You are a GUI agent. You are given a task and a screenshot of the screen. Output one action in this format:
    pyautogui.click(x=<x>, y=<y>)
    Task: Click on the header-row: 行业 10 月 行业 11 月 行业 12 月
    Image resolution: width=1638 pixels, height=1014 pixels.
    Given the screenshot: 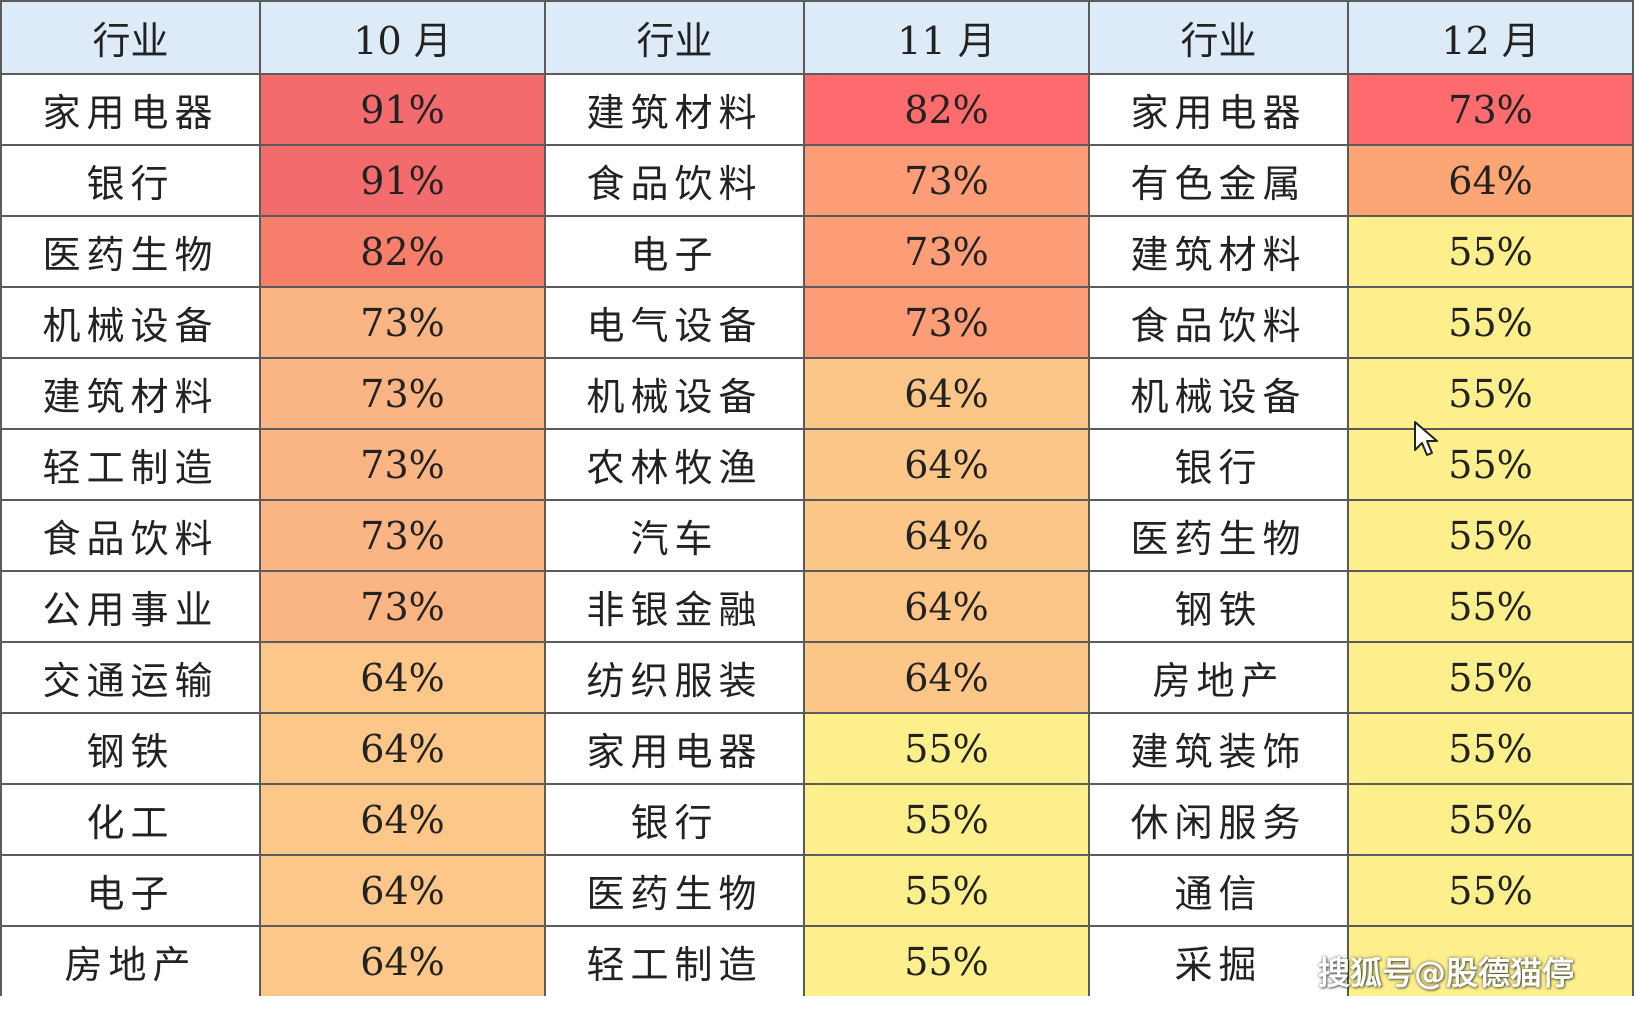 What is the action you would take?
    pyautogui.click(x=817, y=37)
    